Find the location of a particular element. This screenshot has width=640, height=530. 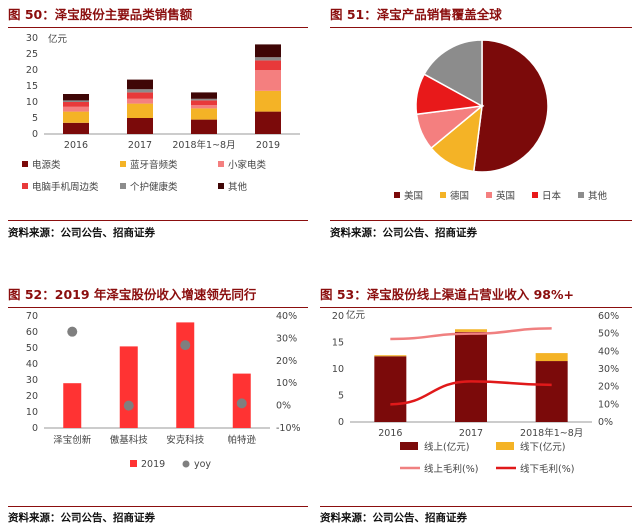

legend-label: 日本 is located at coordinates (552, 196).